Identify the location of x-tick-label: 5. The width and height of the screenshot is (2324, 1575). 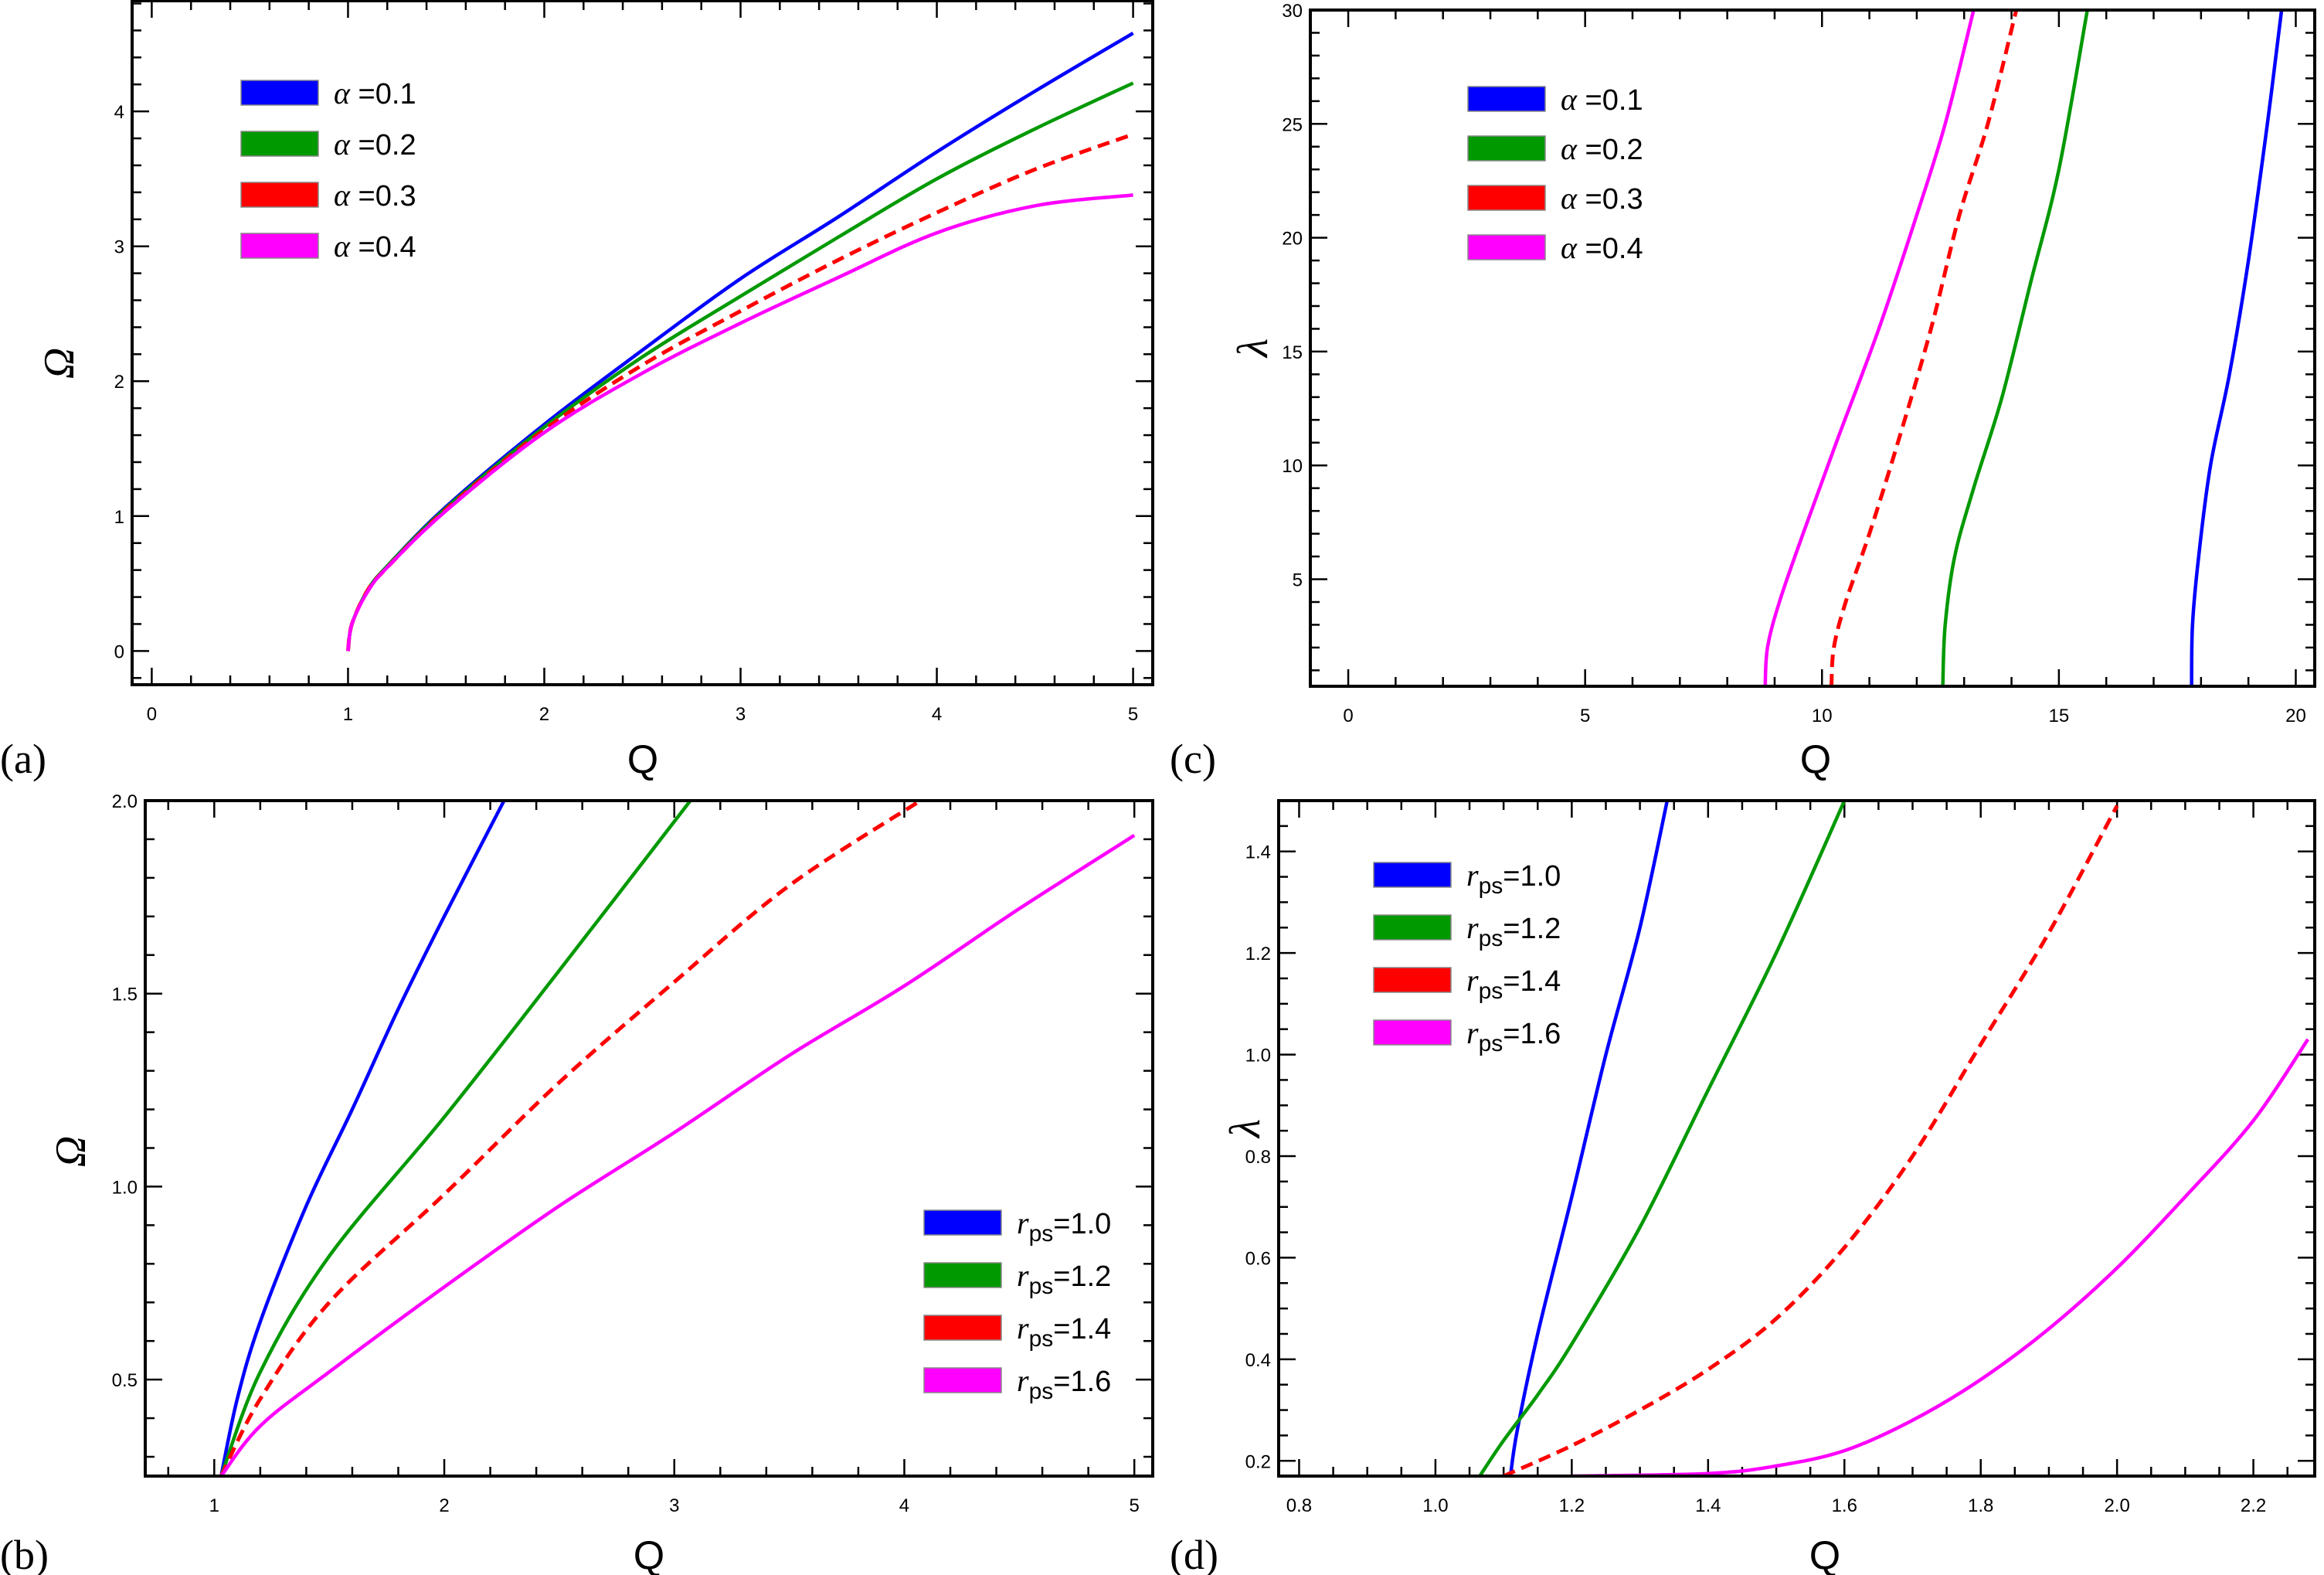
(1133, 714).